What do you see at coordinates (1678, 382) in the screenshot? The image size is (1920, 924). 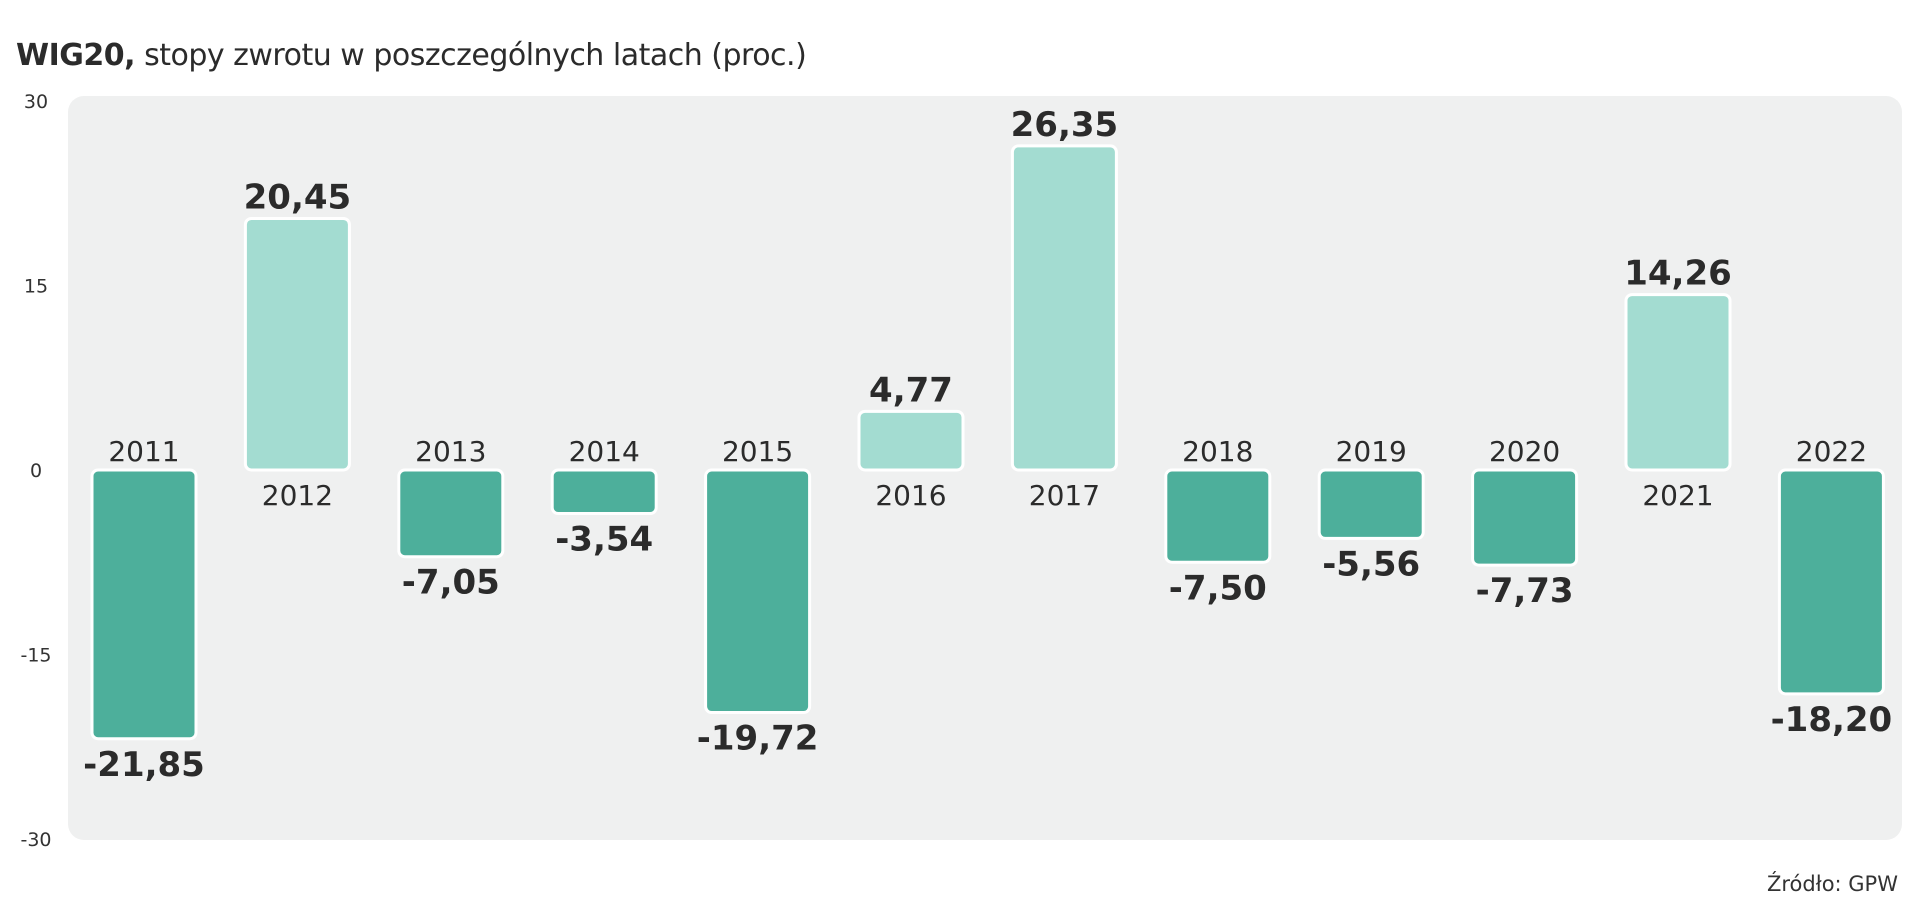 I see `bar-2021` at bounding box center [1678, 382].